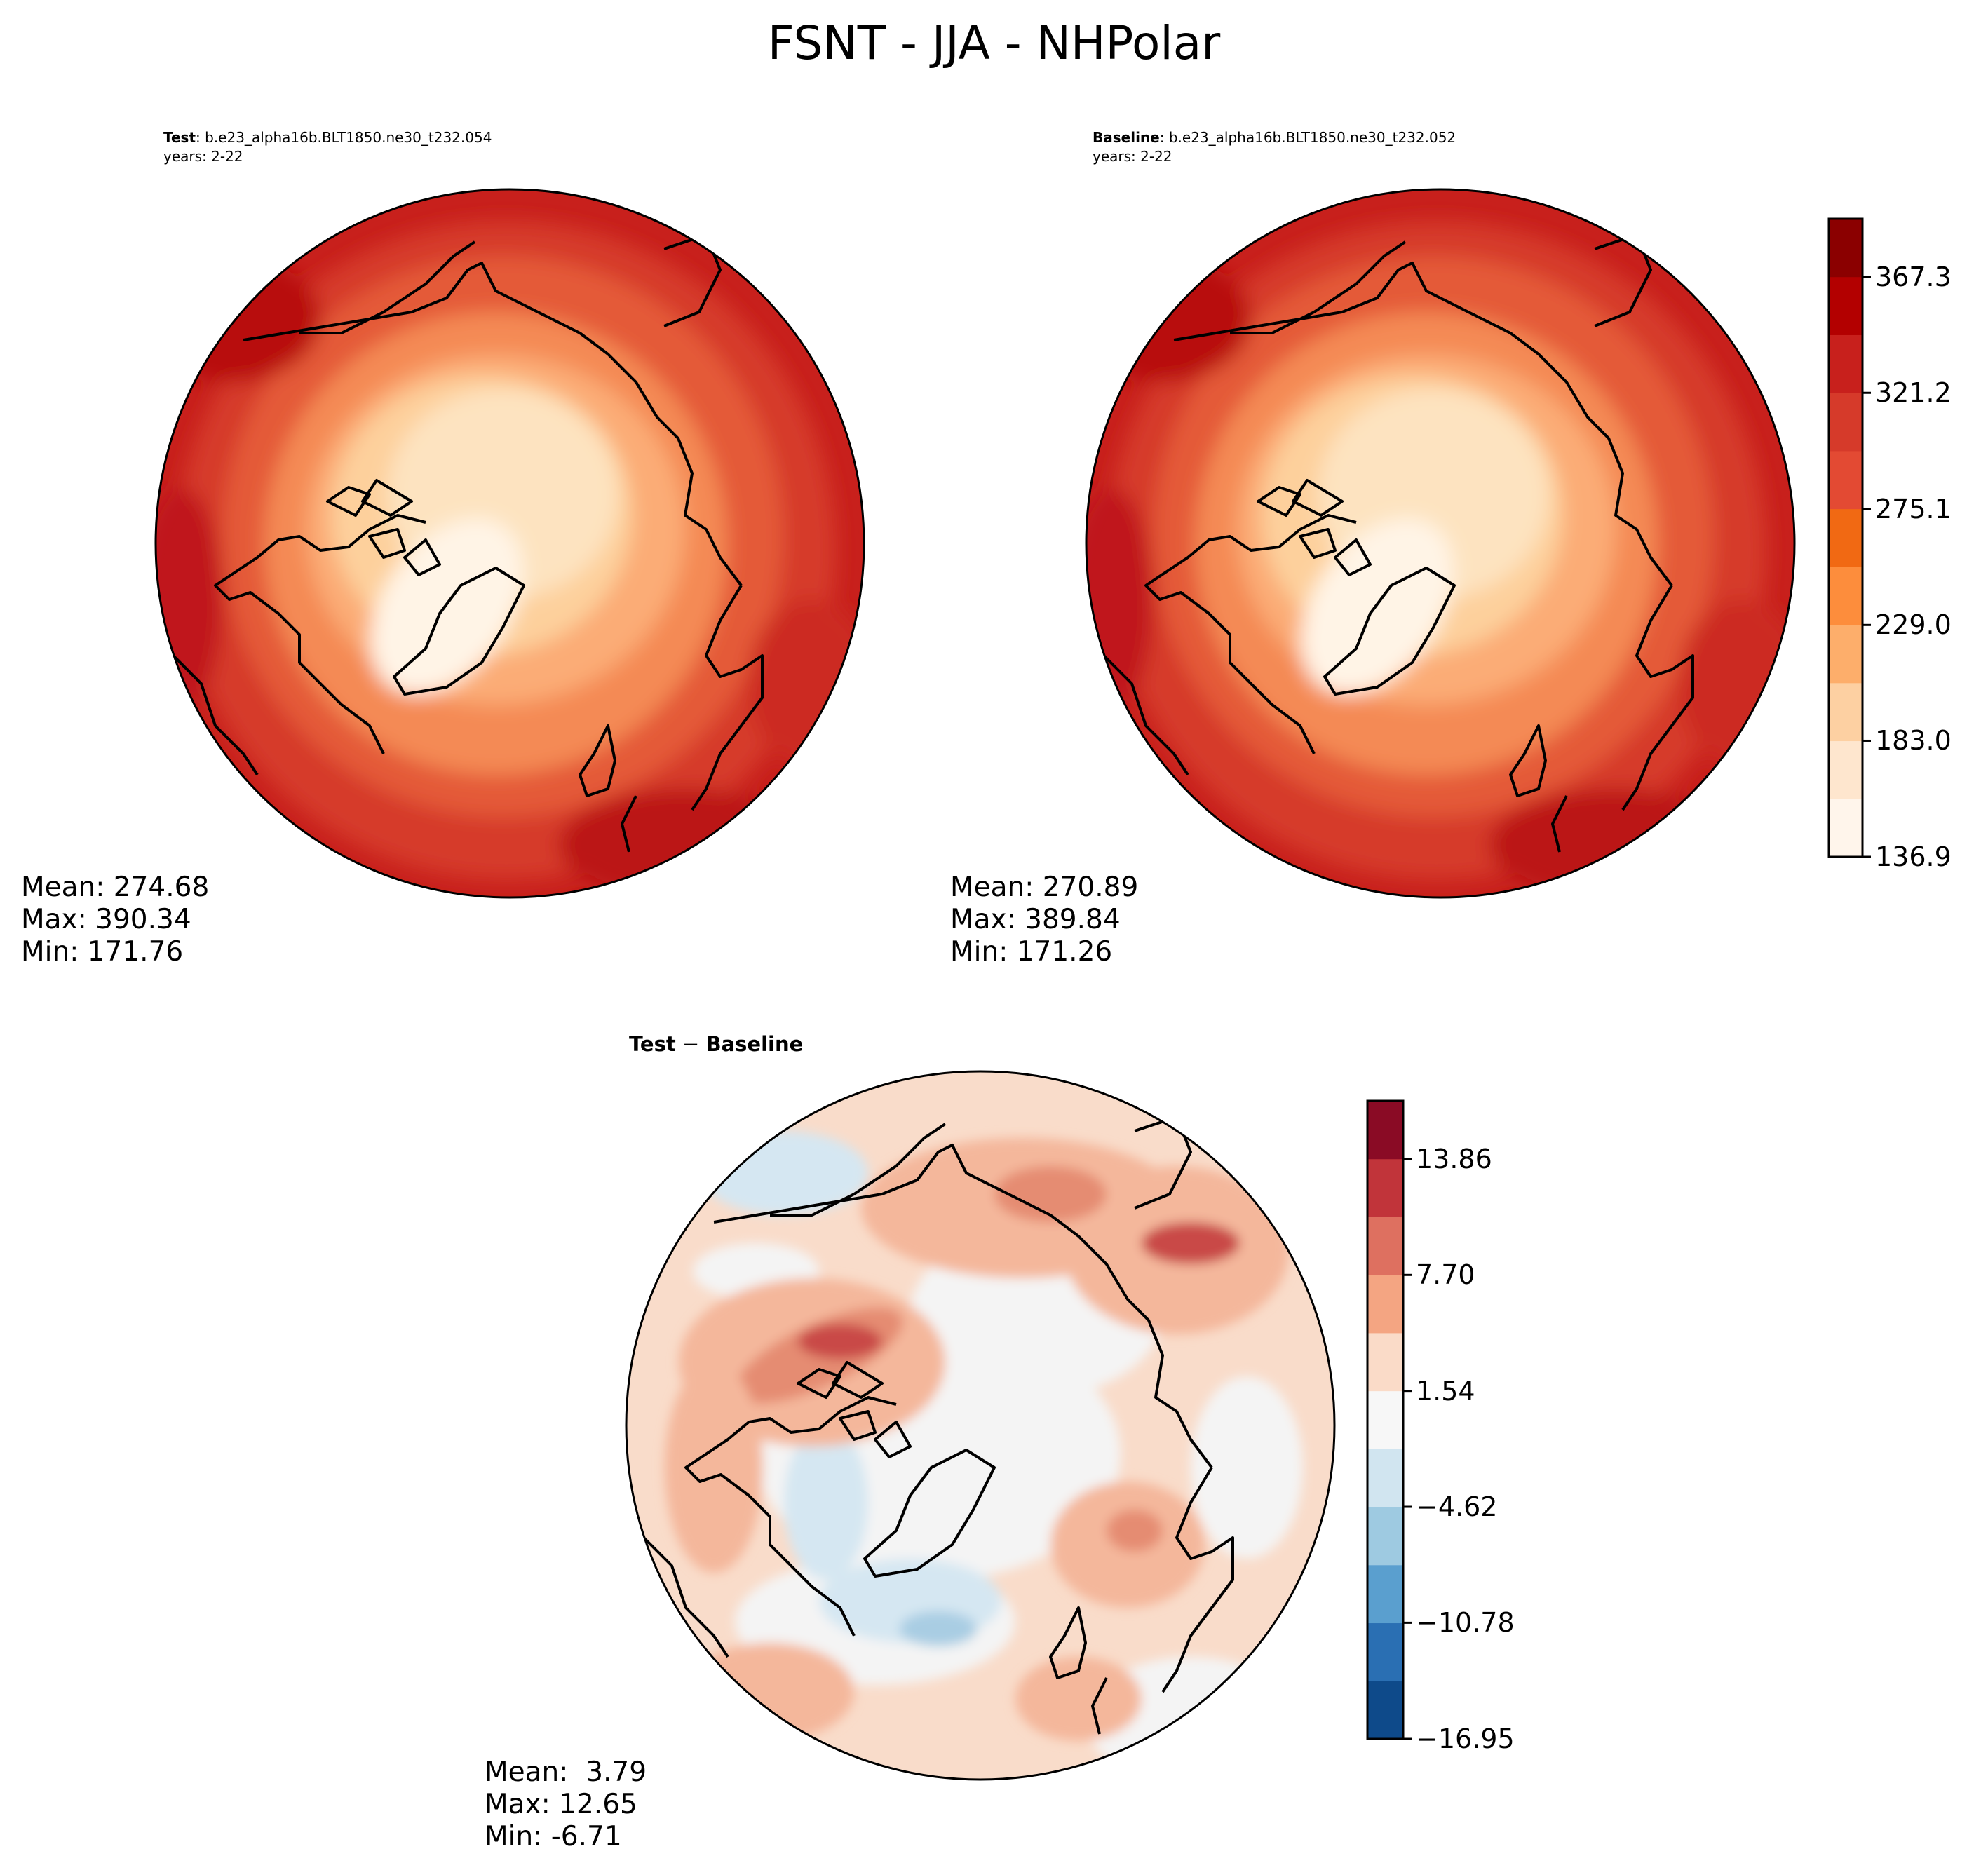  I want to click on diff-colorbar-frame, so click(1385, 1419).